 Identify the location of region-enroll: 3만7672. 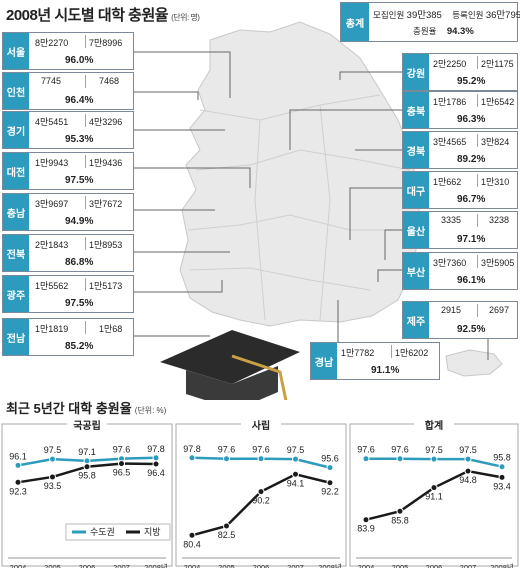
(106, 204).